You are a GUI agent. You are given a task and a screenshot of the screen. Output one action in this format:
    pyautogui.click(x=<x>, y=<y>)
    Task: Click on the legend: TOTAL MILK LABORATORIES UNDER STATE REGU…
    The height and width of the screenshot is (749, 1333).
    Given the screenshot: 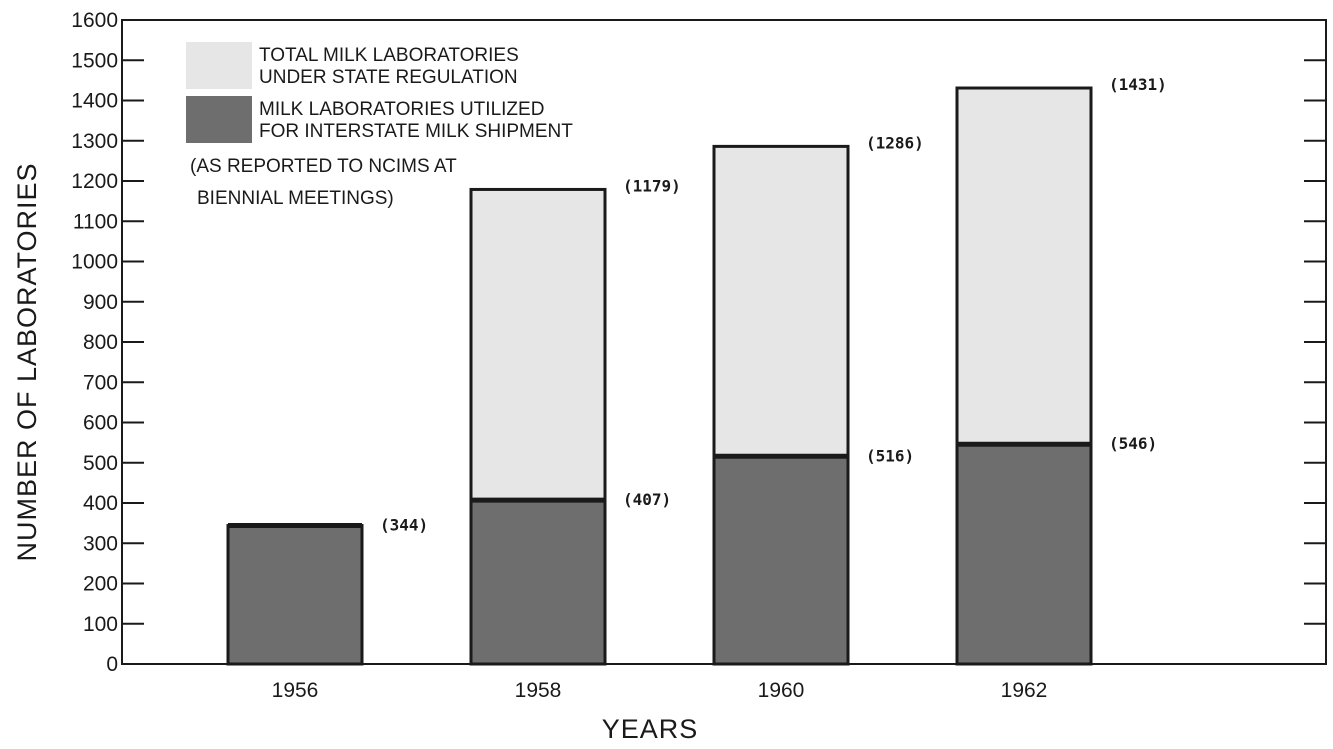 What is the action you would take?
    pyautogui.click(x=379, y=125)
    